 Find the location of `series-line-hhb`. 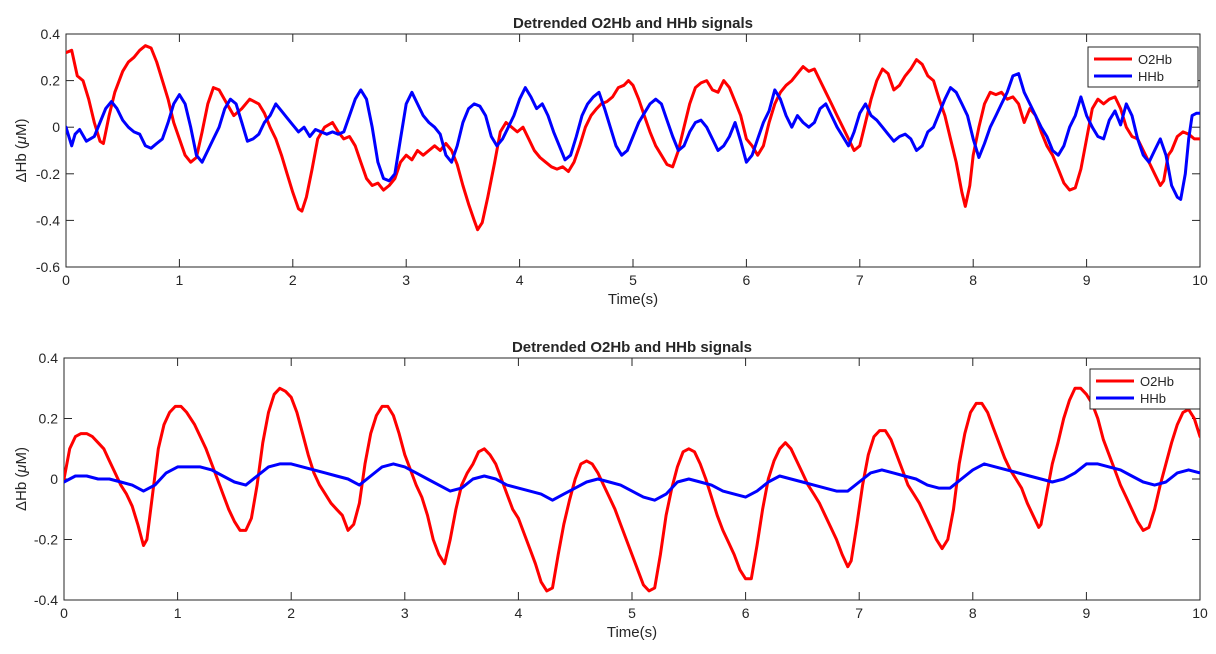

series-line-hhb is located at coordinates (632, 482).